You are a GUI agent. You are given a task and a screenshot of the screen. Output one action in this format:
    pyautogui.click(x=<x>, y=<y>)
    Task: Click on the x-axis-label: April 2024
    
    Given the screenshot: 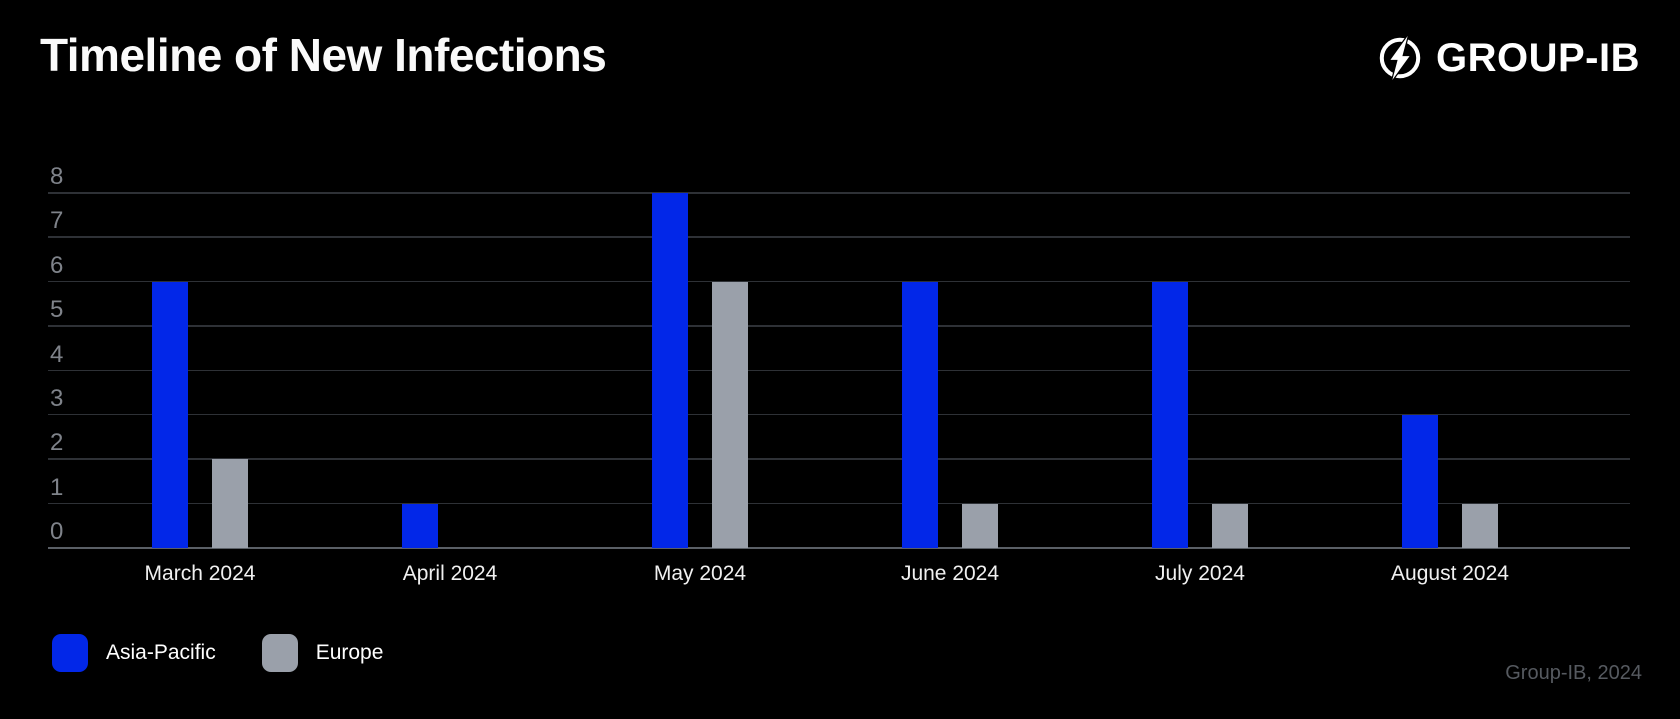 What is the action you would take?
    pyautogui.click(x=450, y=573)
    